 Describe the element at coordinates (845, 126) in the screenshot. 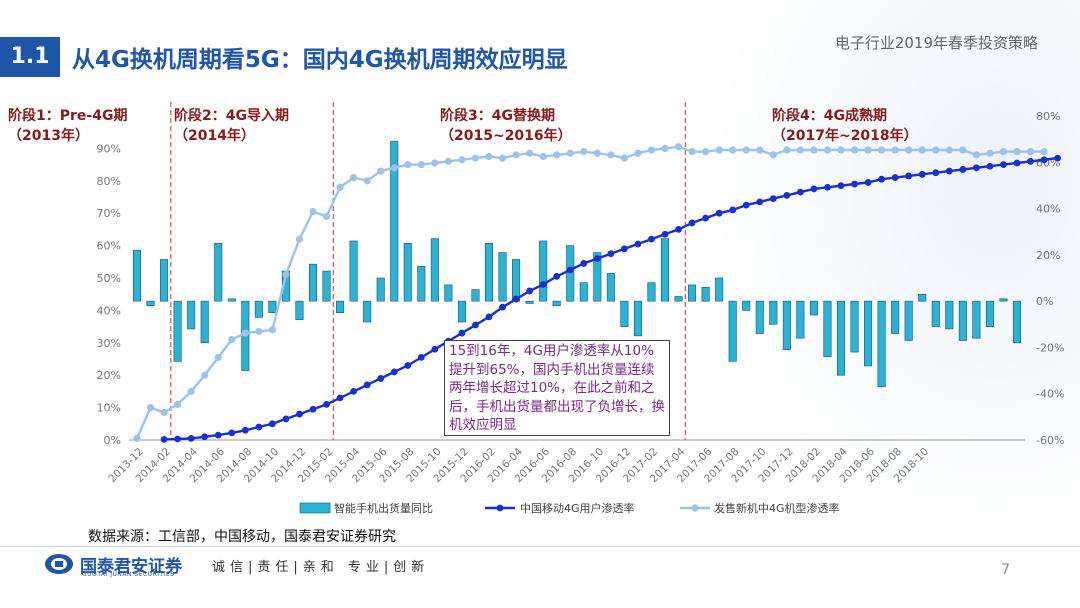

I see `phase-4-label: 阶段4：4G成熟期 （2017年~2018年）` at that location.